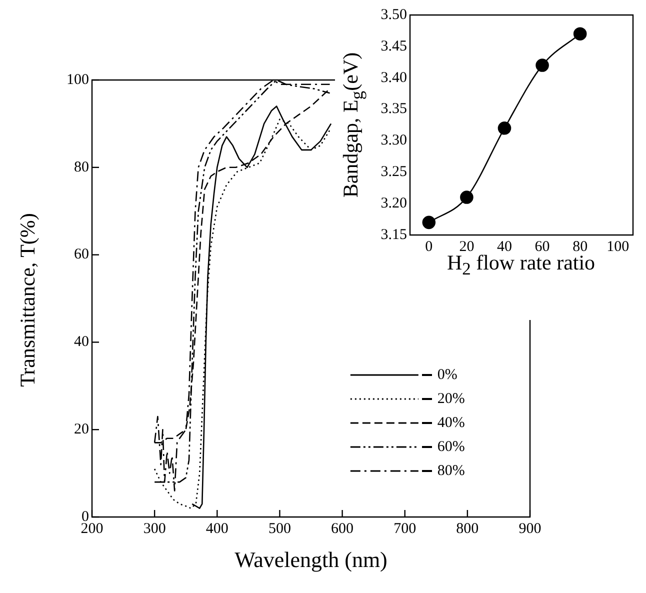 The height and width of the screenshot is (593, 646). What do you see at coordinates (81, 342) in the screenshot?
I see `y-tick-label: 40` at bounding box center [81, 342].